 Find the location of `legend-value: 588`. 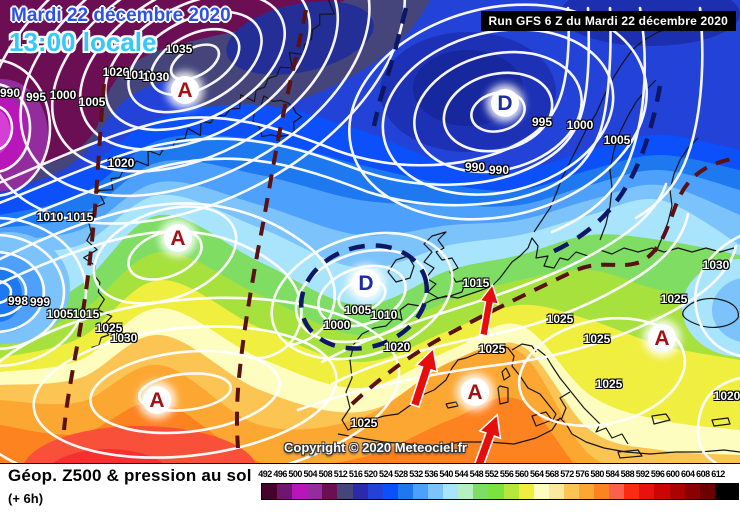

legend-value: 588 is located at coordinates (627, 474).